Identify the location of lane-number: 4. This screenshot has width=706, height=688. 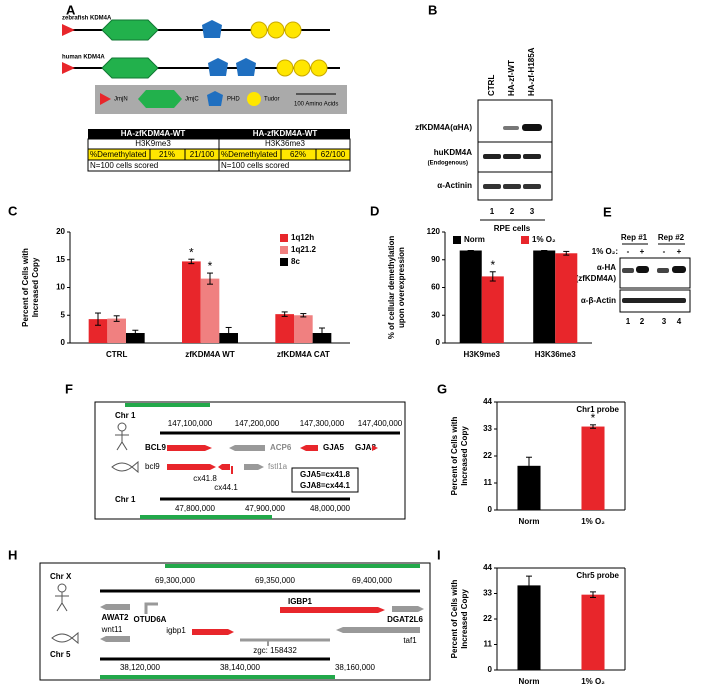
(679, 321).